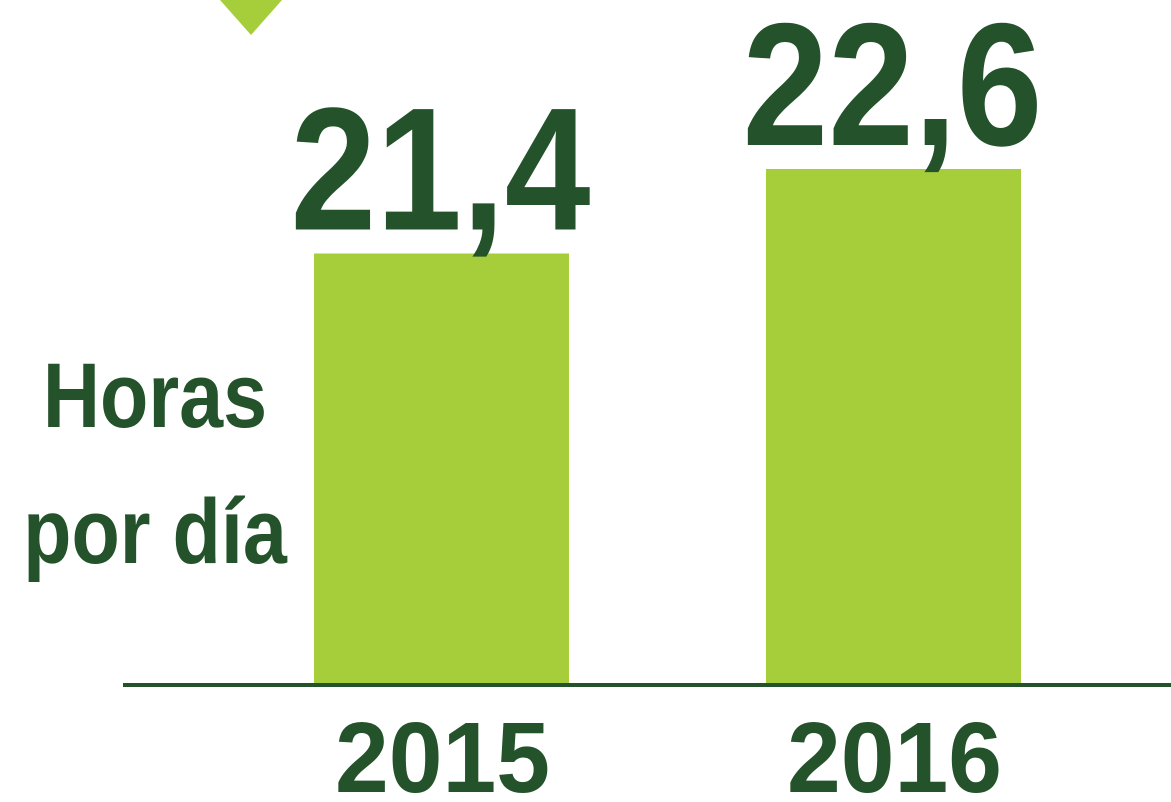 The height and width of the screenshot is (802, 1171). Describe the element at coordinates (442, 752) in the screenshot. I see `x-tick-label: 2015` at that location.